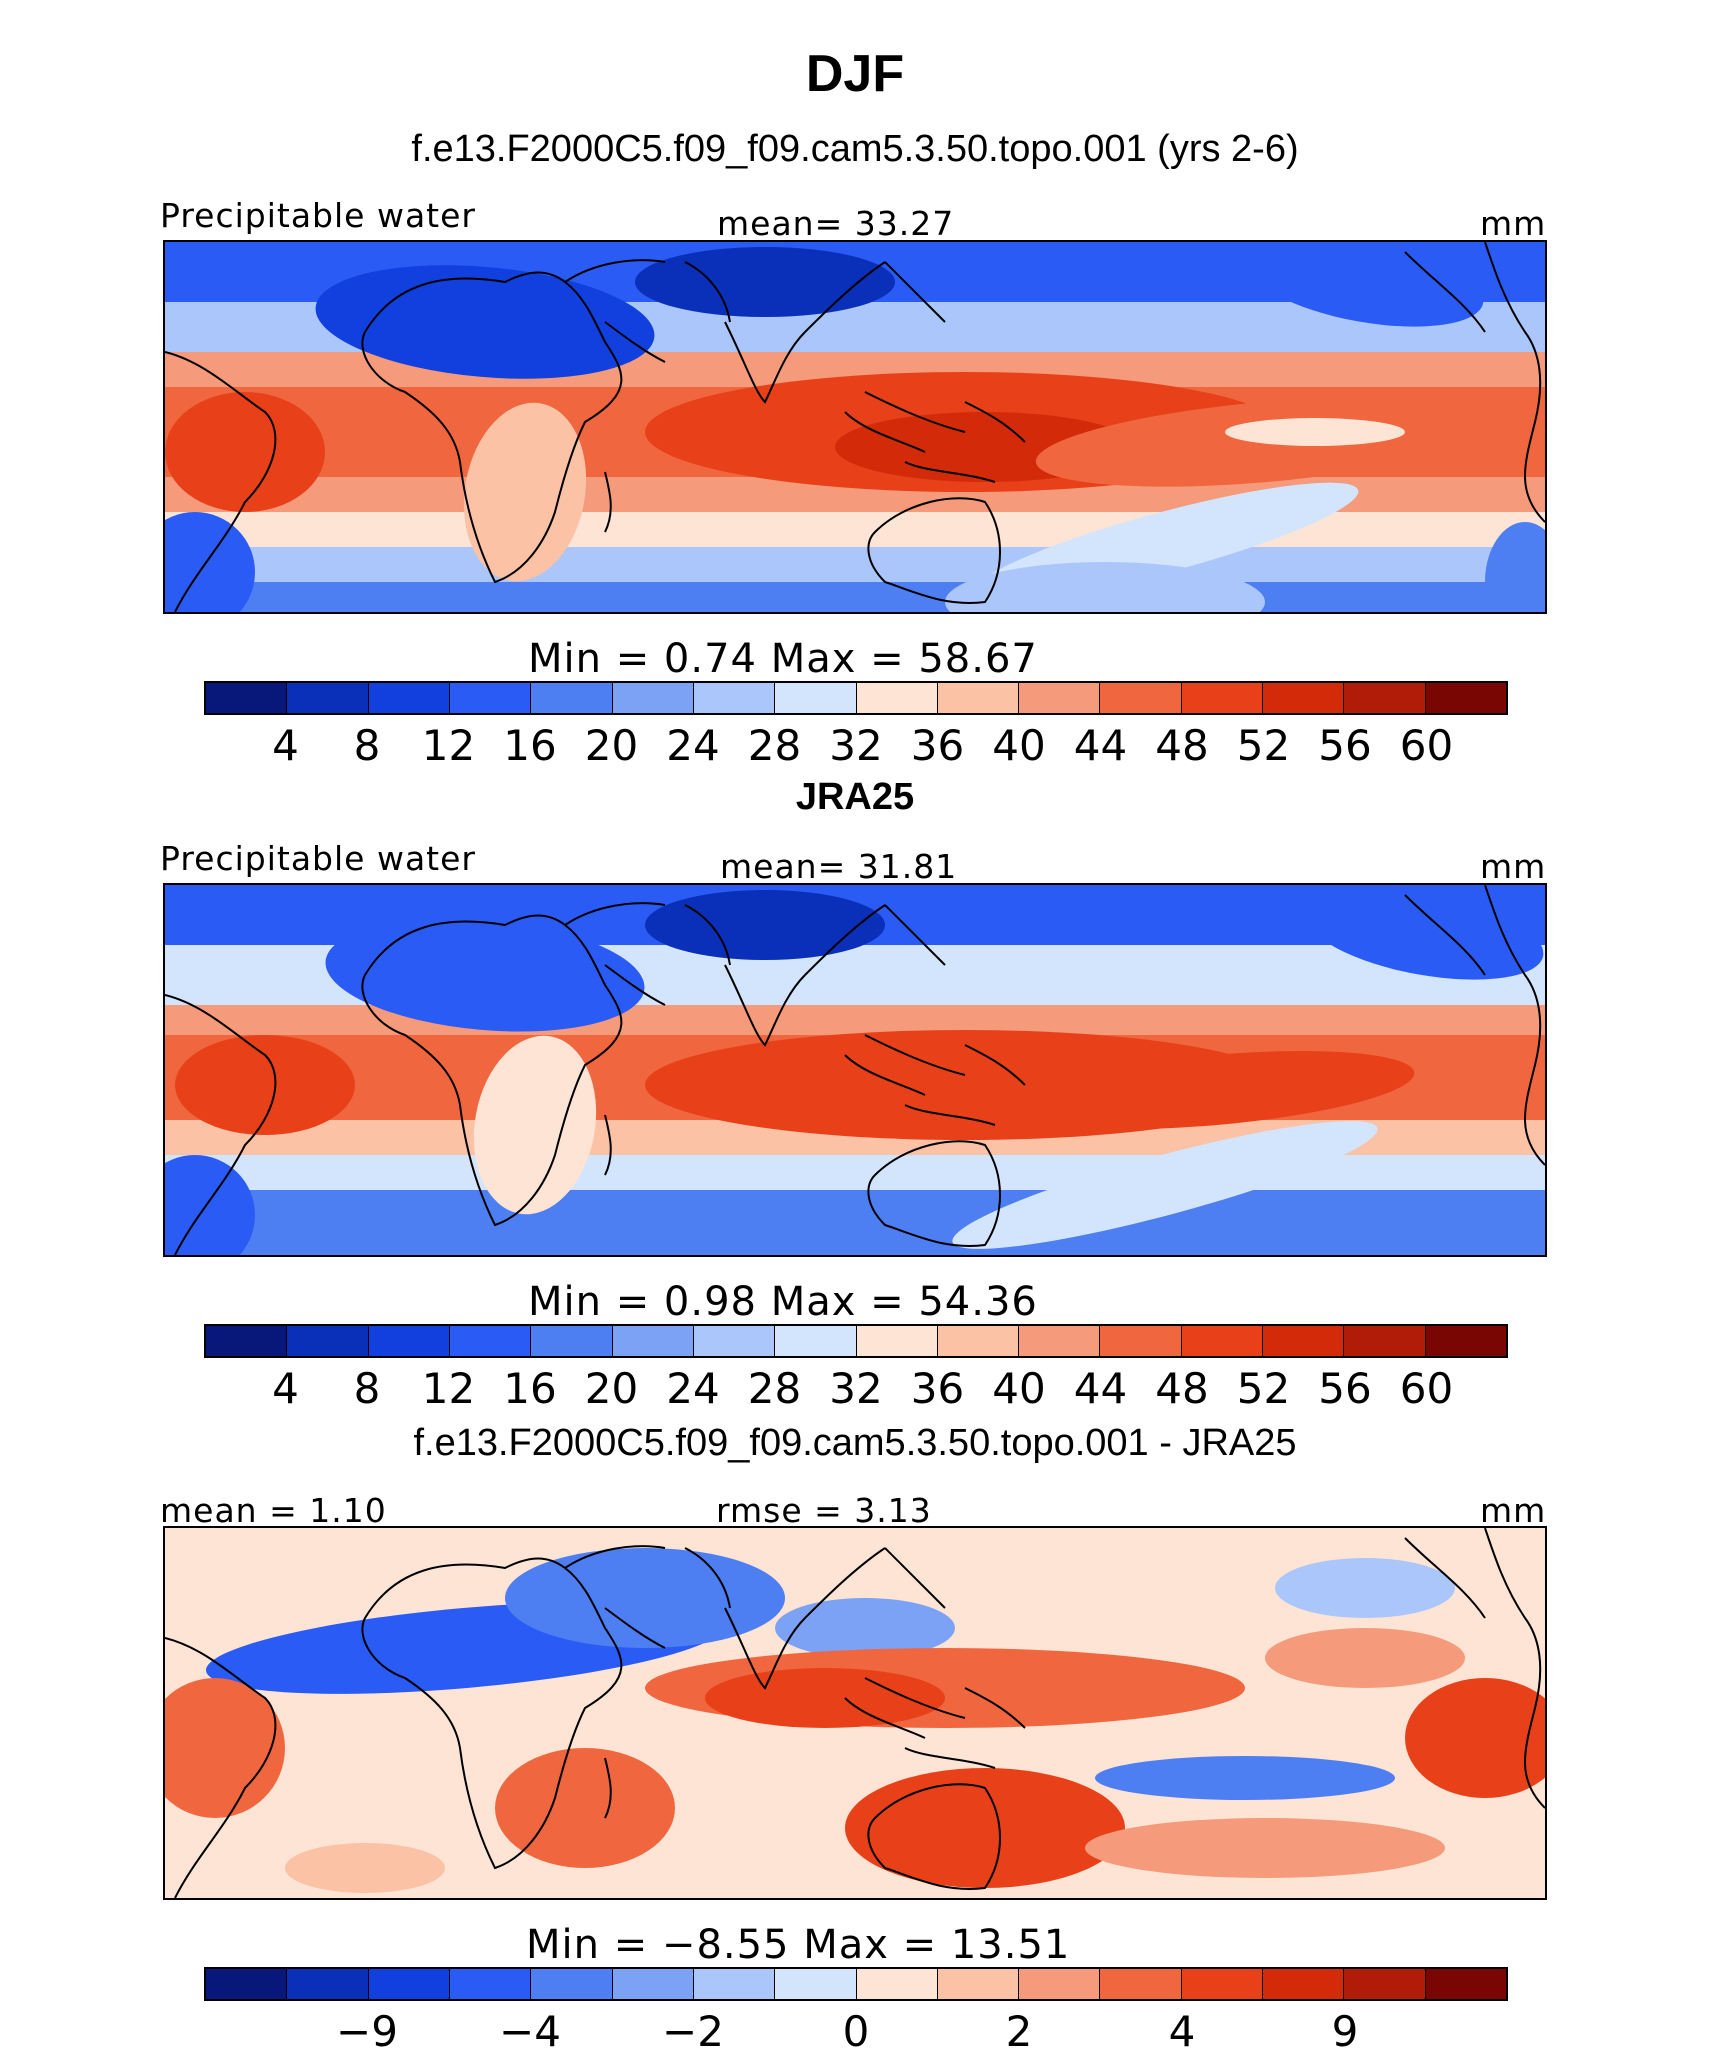  What do you see at coordinates (1019, 2031) in the screenshot?
I see `colorbar-tick-label: 2` at bounding box center [1019, 2031].